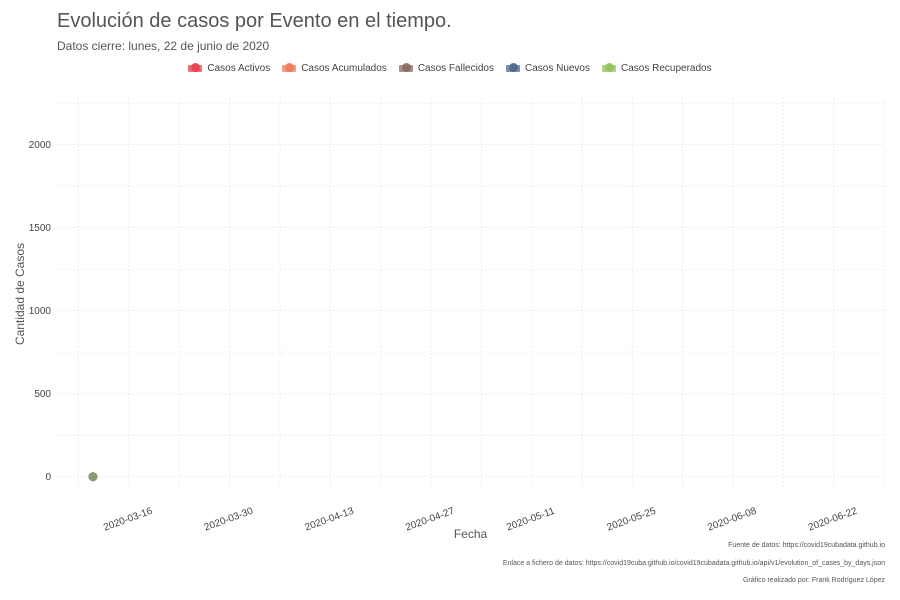  Describe the element at coordinates (471, 534) in the screenshot. I see `x-axis-title: Fecha` at that location.